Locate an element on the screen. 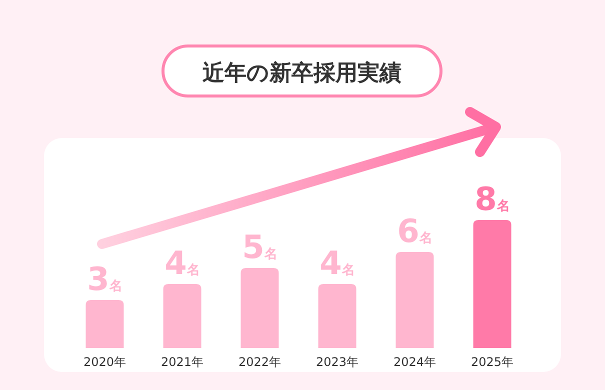 Image resolution: width=605 pixels, height=390 pixels. chart-title: 近年の新卒採用実績 is located at coordinates (302, 73).